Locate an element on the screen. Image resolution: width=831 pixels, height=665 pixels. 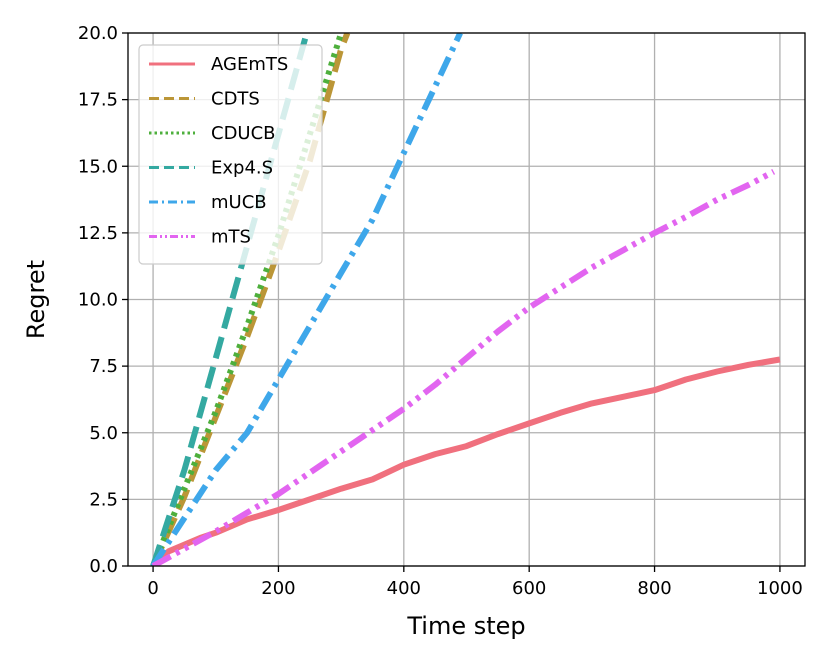
legend-label: CDTS is located at coordinates (235, 99).